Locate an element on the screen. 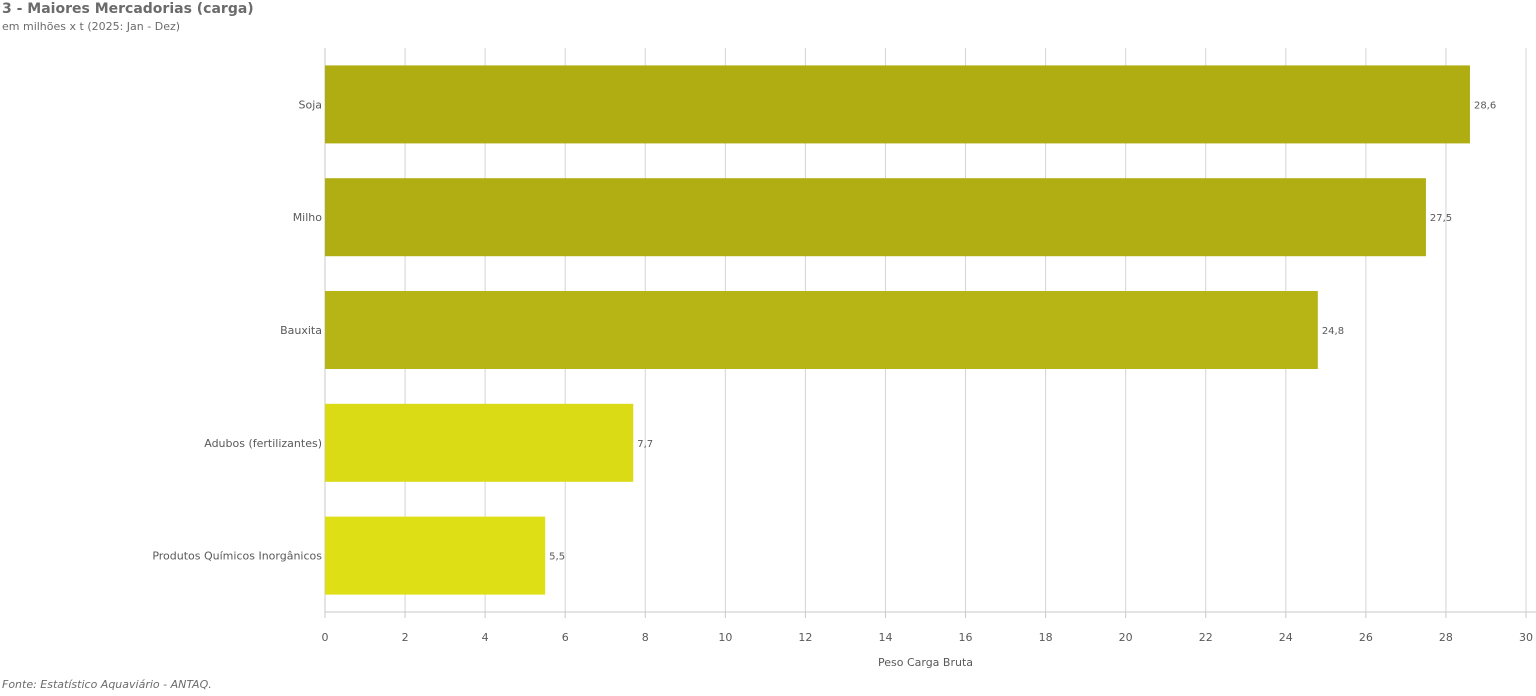 This screenshot has width=1536, height=696. source-note: Fonte: Estatístico Aquaviário - ANTAQ. is located at coordinates (107, 684).